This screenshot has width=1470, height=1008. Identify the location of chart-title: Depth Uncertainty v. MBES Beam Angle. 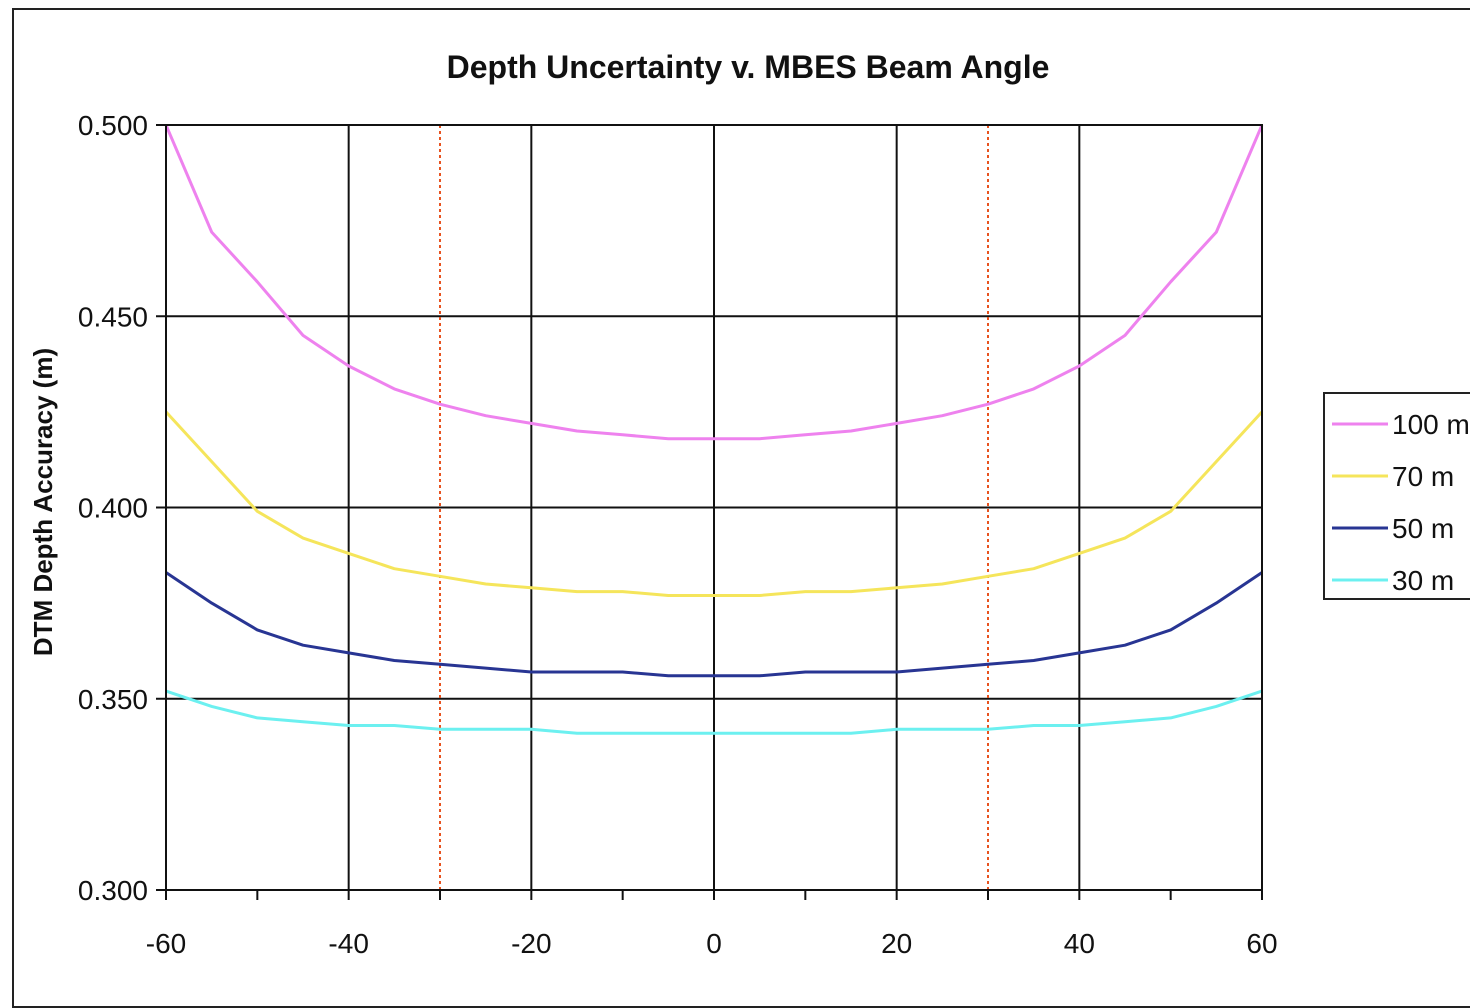
(748, 67).